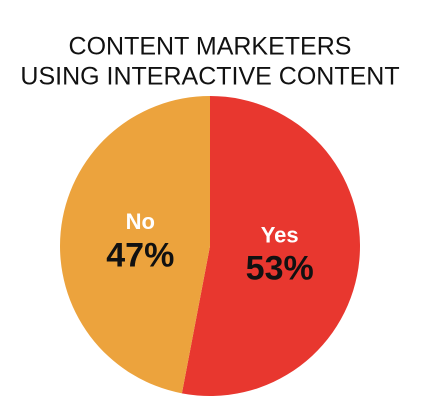 This screenshot has width=423, height=417. What do you see at coordinates (280, 234) in the screenshot?
I see `slice-category: Yes` at bounding box center [280, 234].